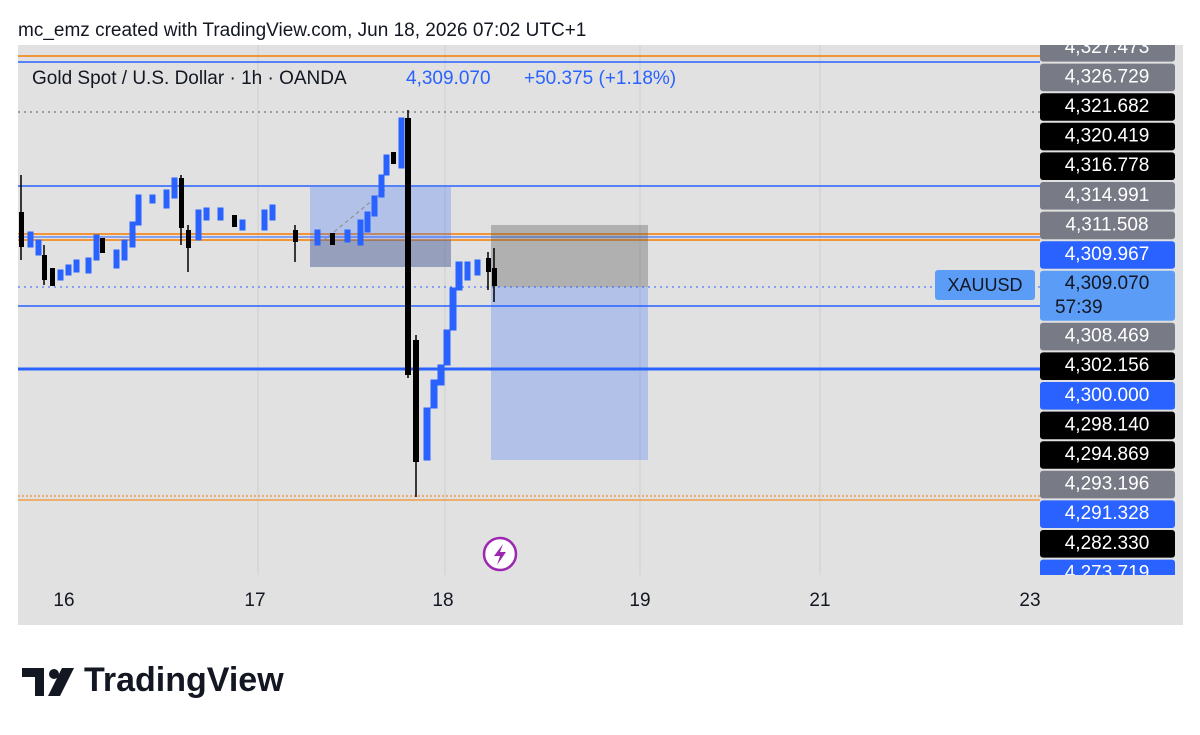  I want to click on price-label: 4,320.419, so click(1107, 136).